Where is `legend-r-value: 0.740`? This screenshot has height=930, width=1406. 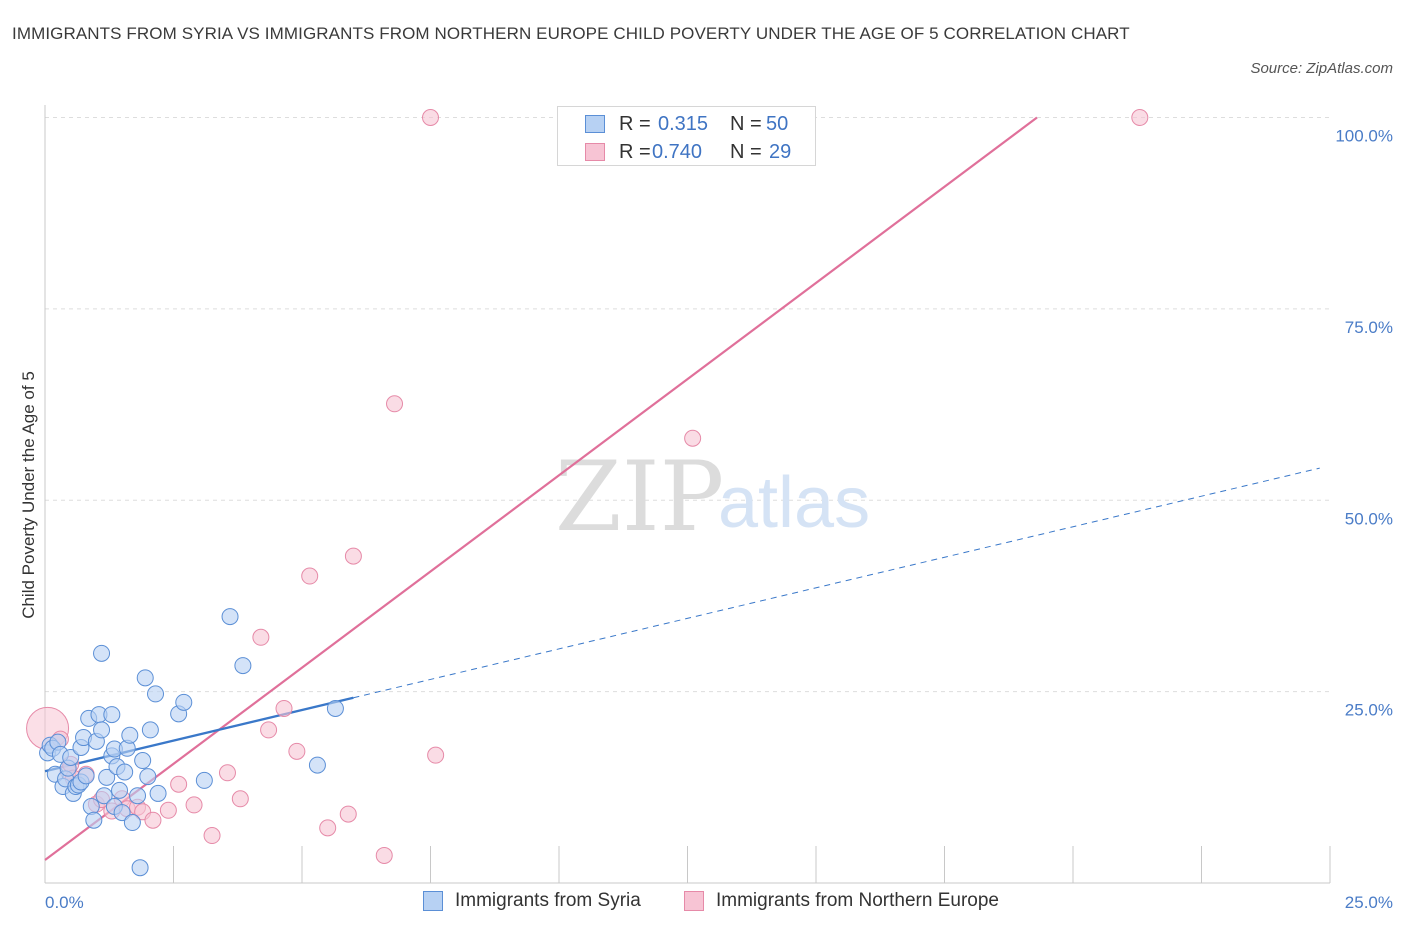 legend-r-value: 0.740 is located at coordinates (677, 152).